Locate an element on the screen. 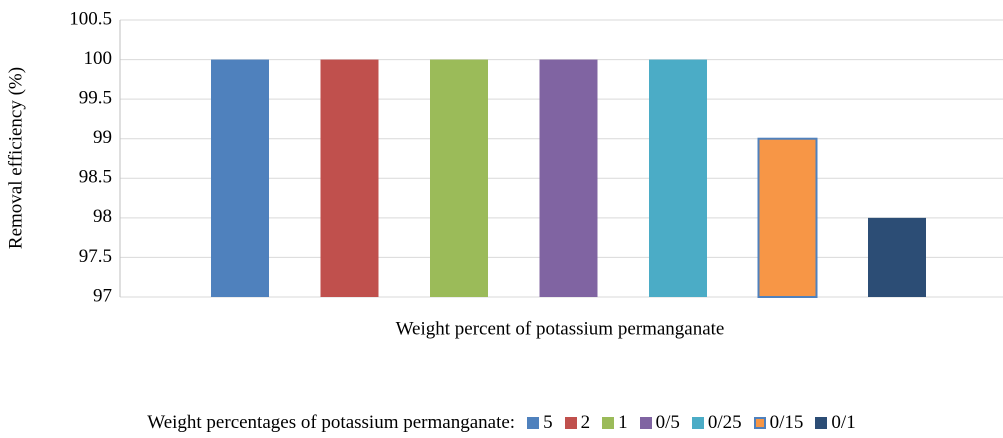  legend-item: 0/25 is located at coordinates (716, 423).